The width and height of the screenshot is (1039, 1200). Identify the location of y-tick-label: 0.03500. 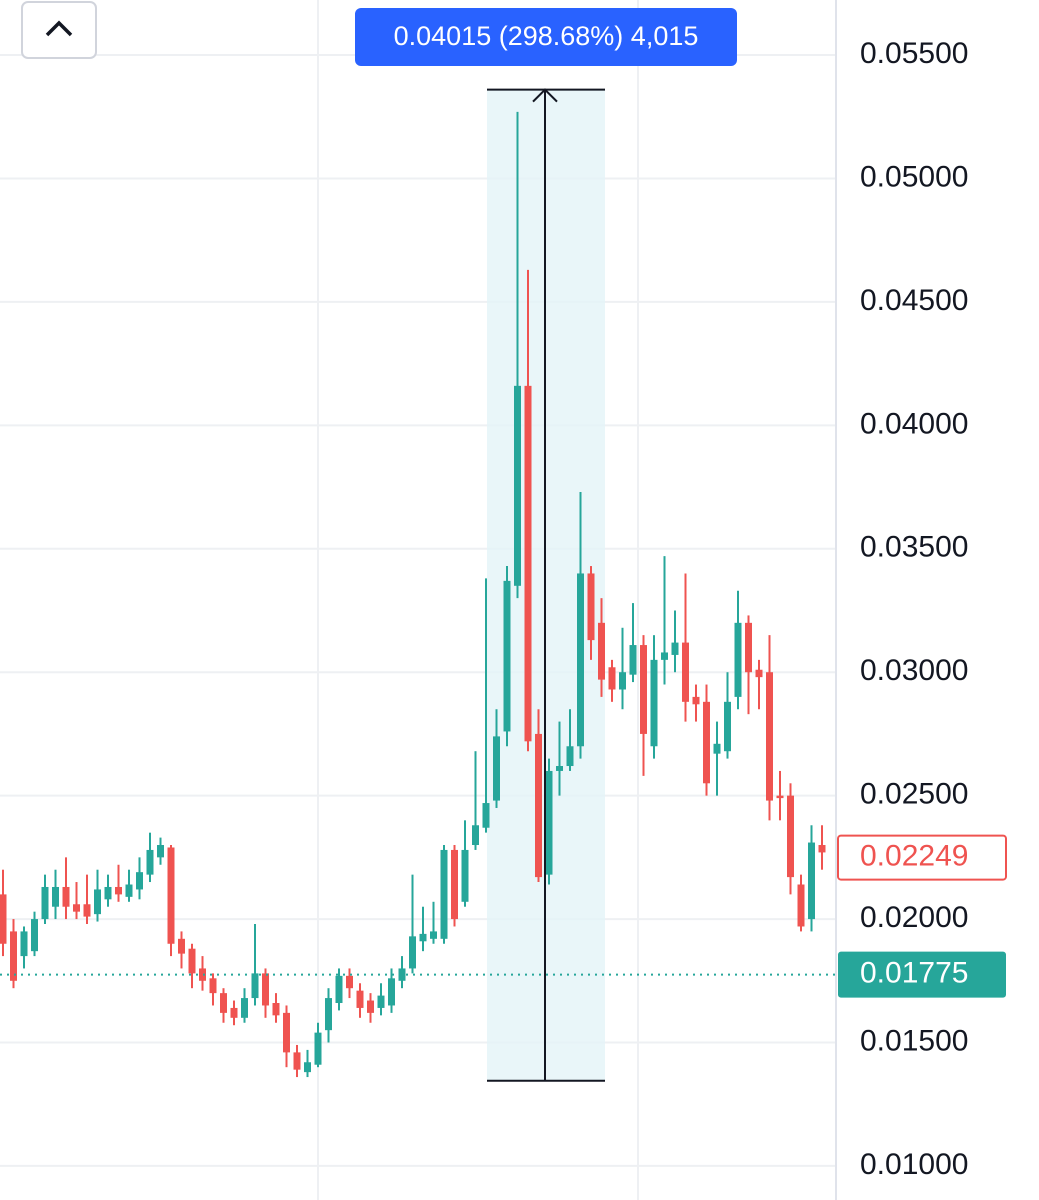
(914, 547).